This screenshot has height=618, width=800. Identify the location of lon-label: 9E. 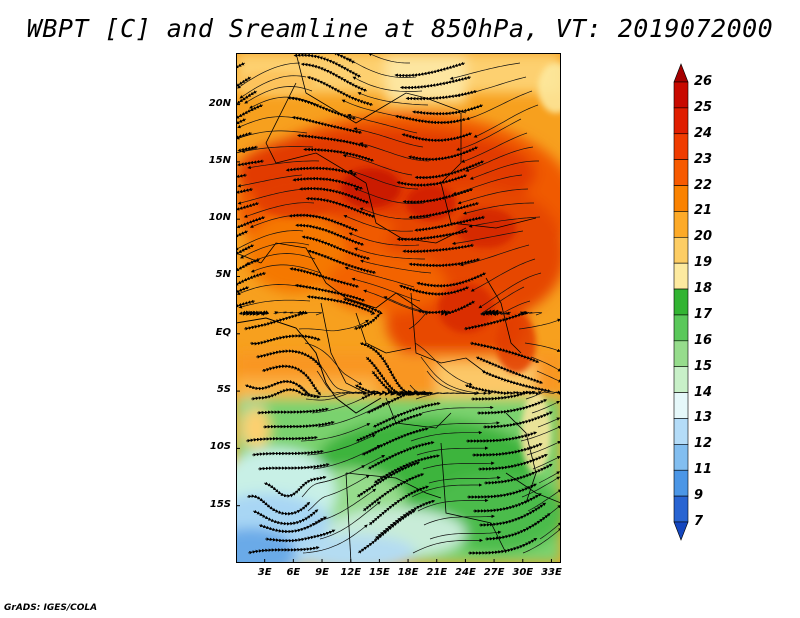
(322, 572).